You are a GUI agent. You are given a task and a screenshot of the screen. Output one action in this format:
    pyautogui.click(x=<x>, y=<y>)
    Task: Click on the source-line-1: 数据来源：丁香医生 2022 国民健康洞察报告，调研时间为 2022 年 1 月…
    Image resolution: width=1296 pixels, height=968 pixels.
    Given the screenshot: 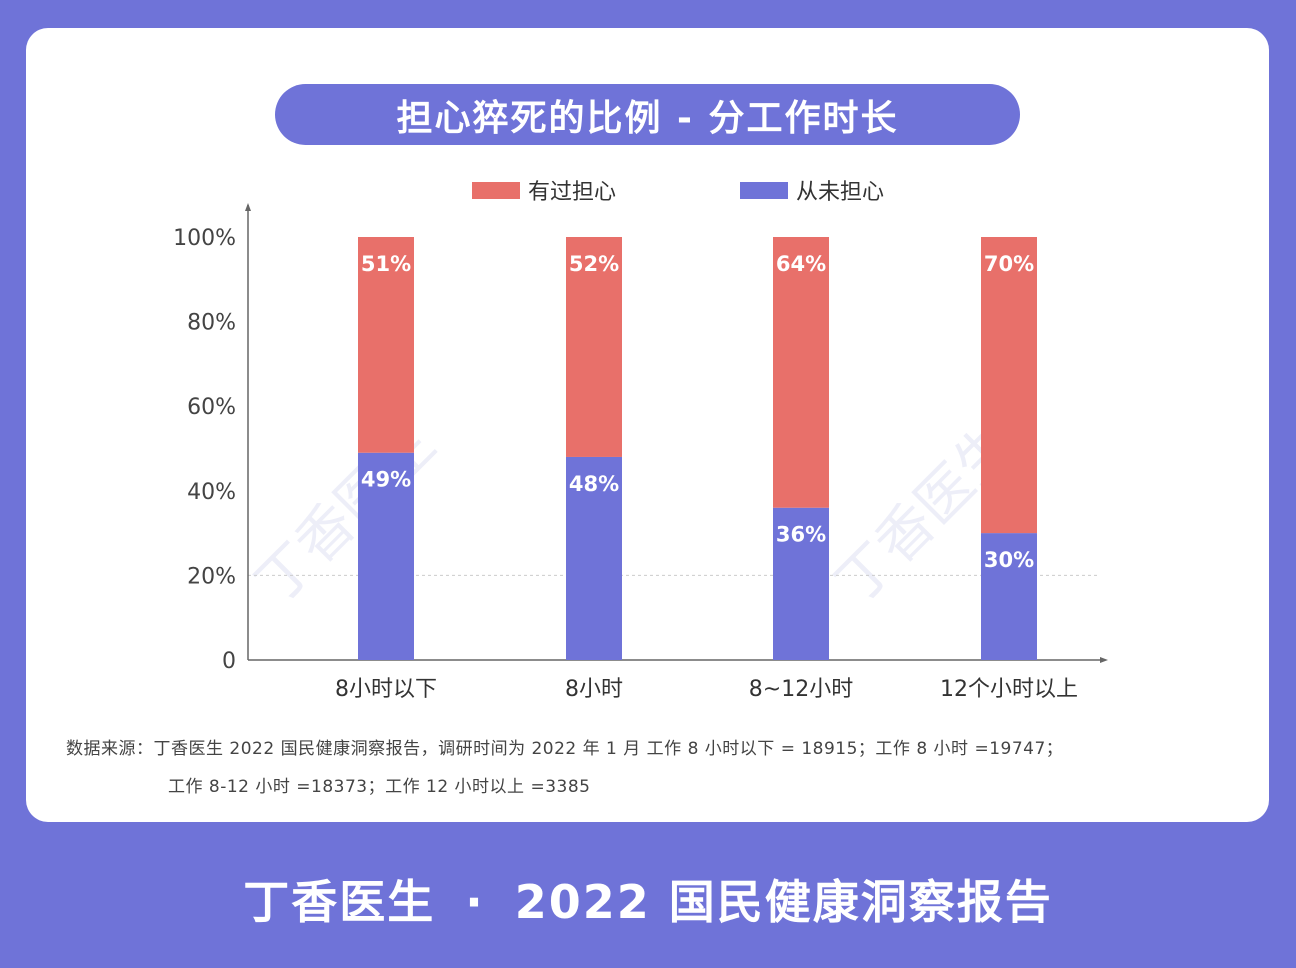 What is the action you would take?
    pyautogui.click(x=565, y=749)
    